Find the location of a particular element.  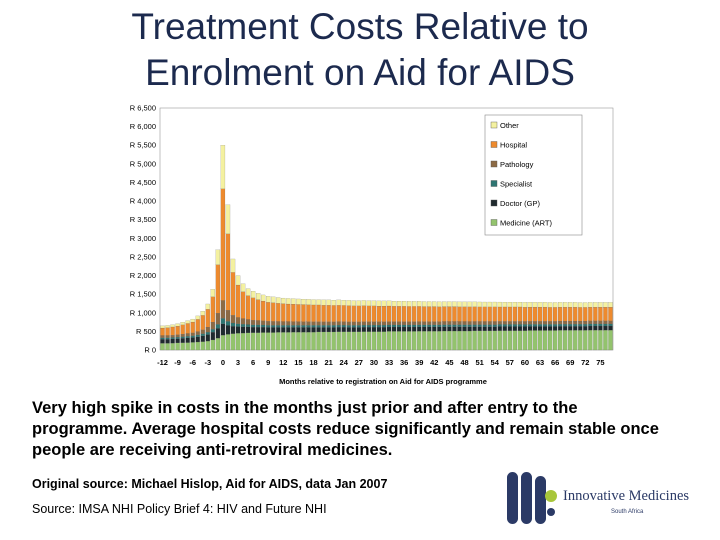

y-tick-label: R 1,000 is located at coordinates (143, 312).